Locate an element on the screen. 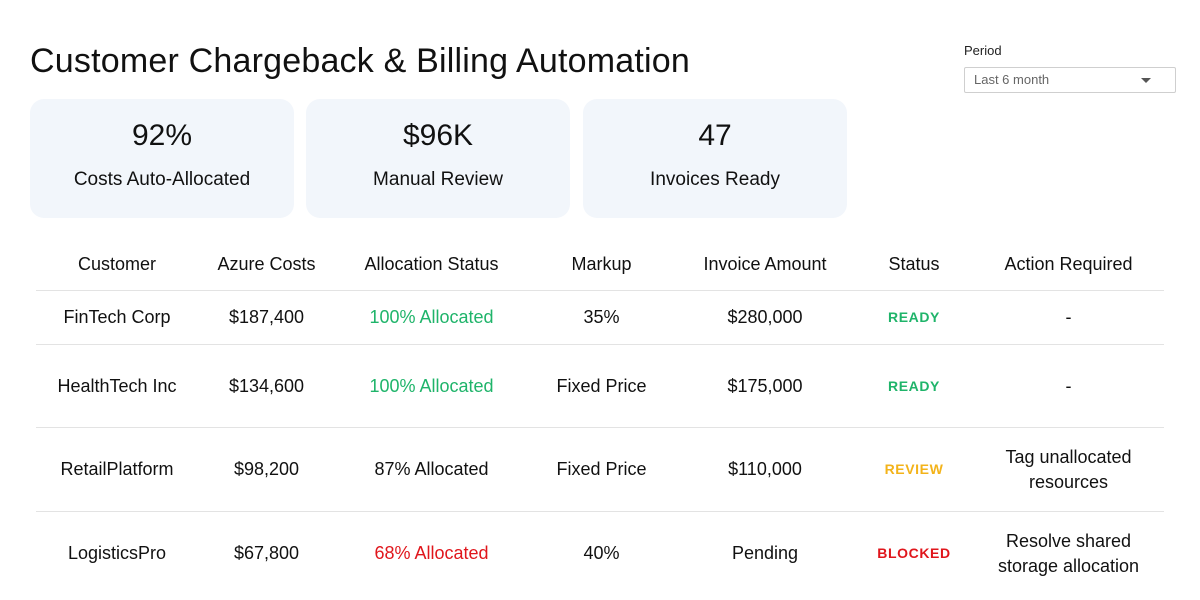 This screenshot has width=1200, height=600. status-badge: REVIEW is located at coordinates (914, 469).